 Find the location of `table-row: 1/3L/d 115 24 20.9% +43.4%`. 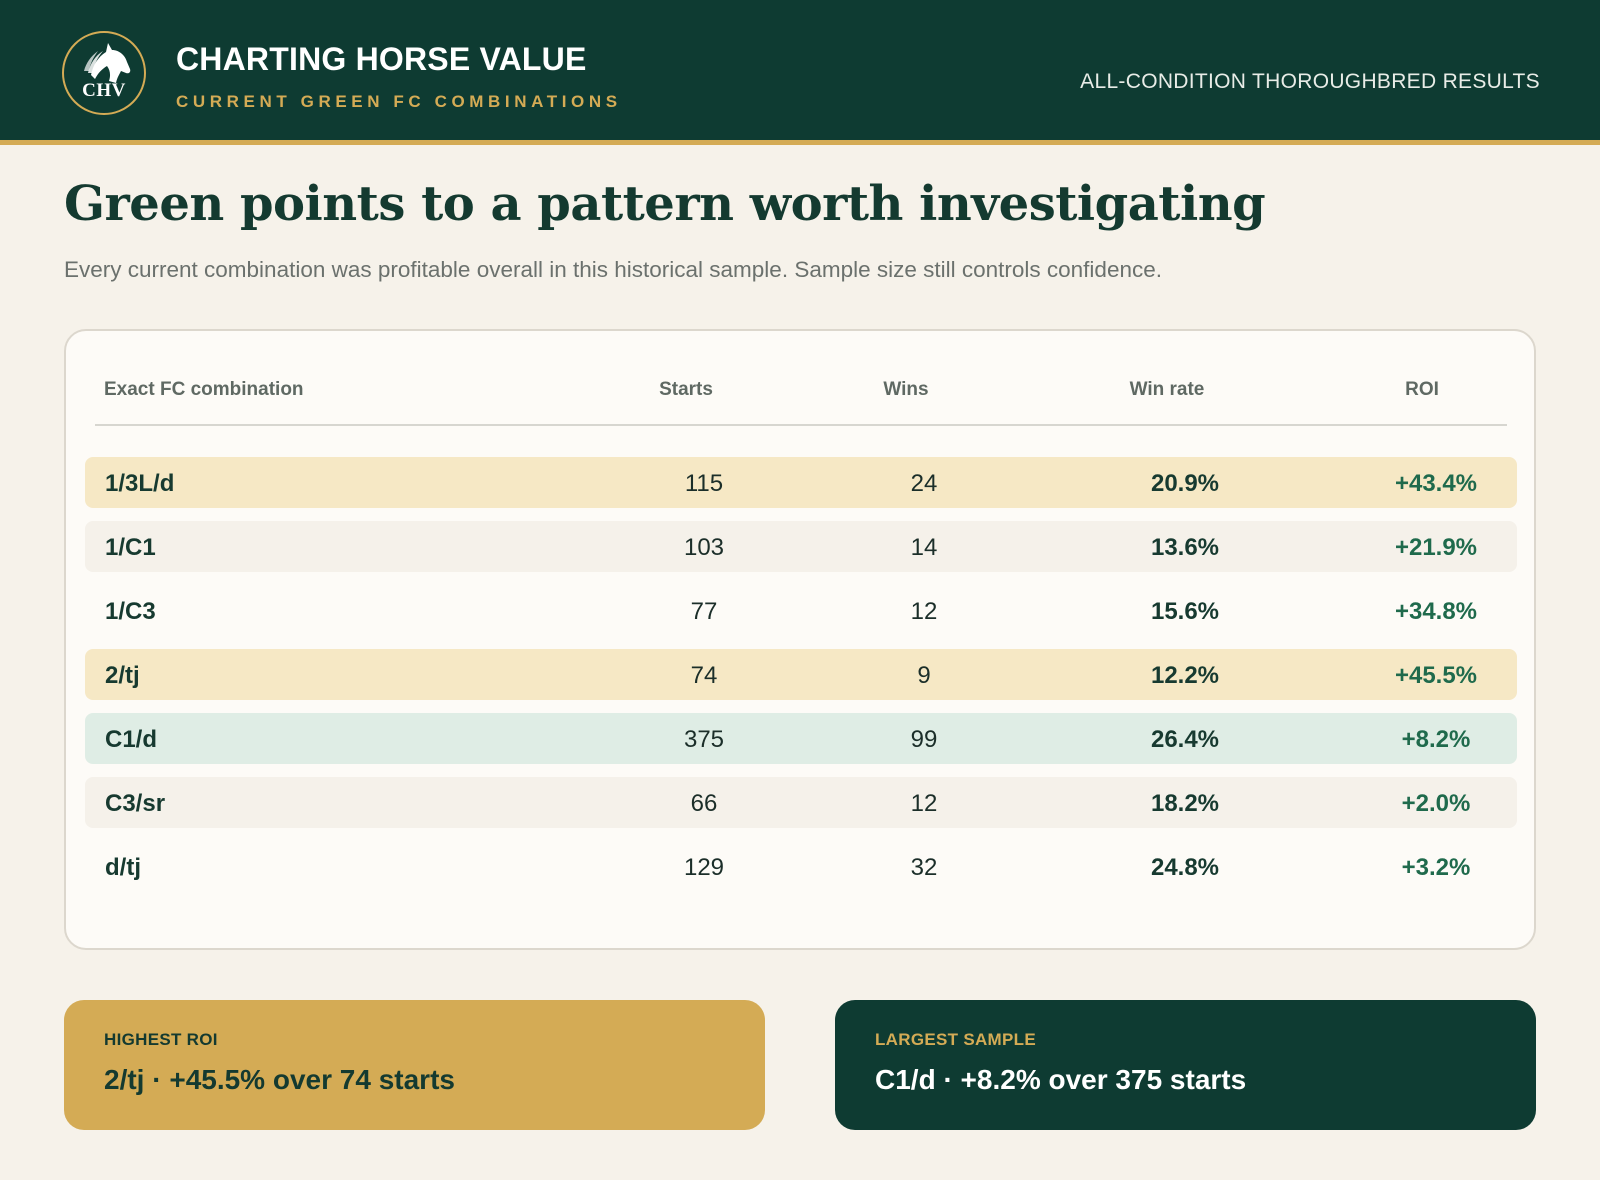

table-row: 1/3L/d 115 24 20.9% +43.4% is located at coordinates (801, 482).